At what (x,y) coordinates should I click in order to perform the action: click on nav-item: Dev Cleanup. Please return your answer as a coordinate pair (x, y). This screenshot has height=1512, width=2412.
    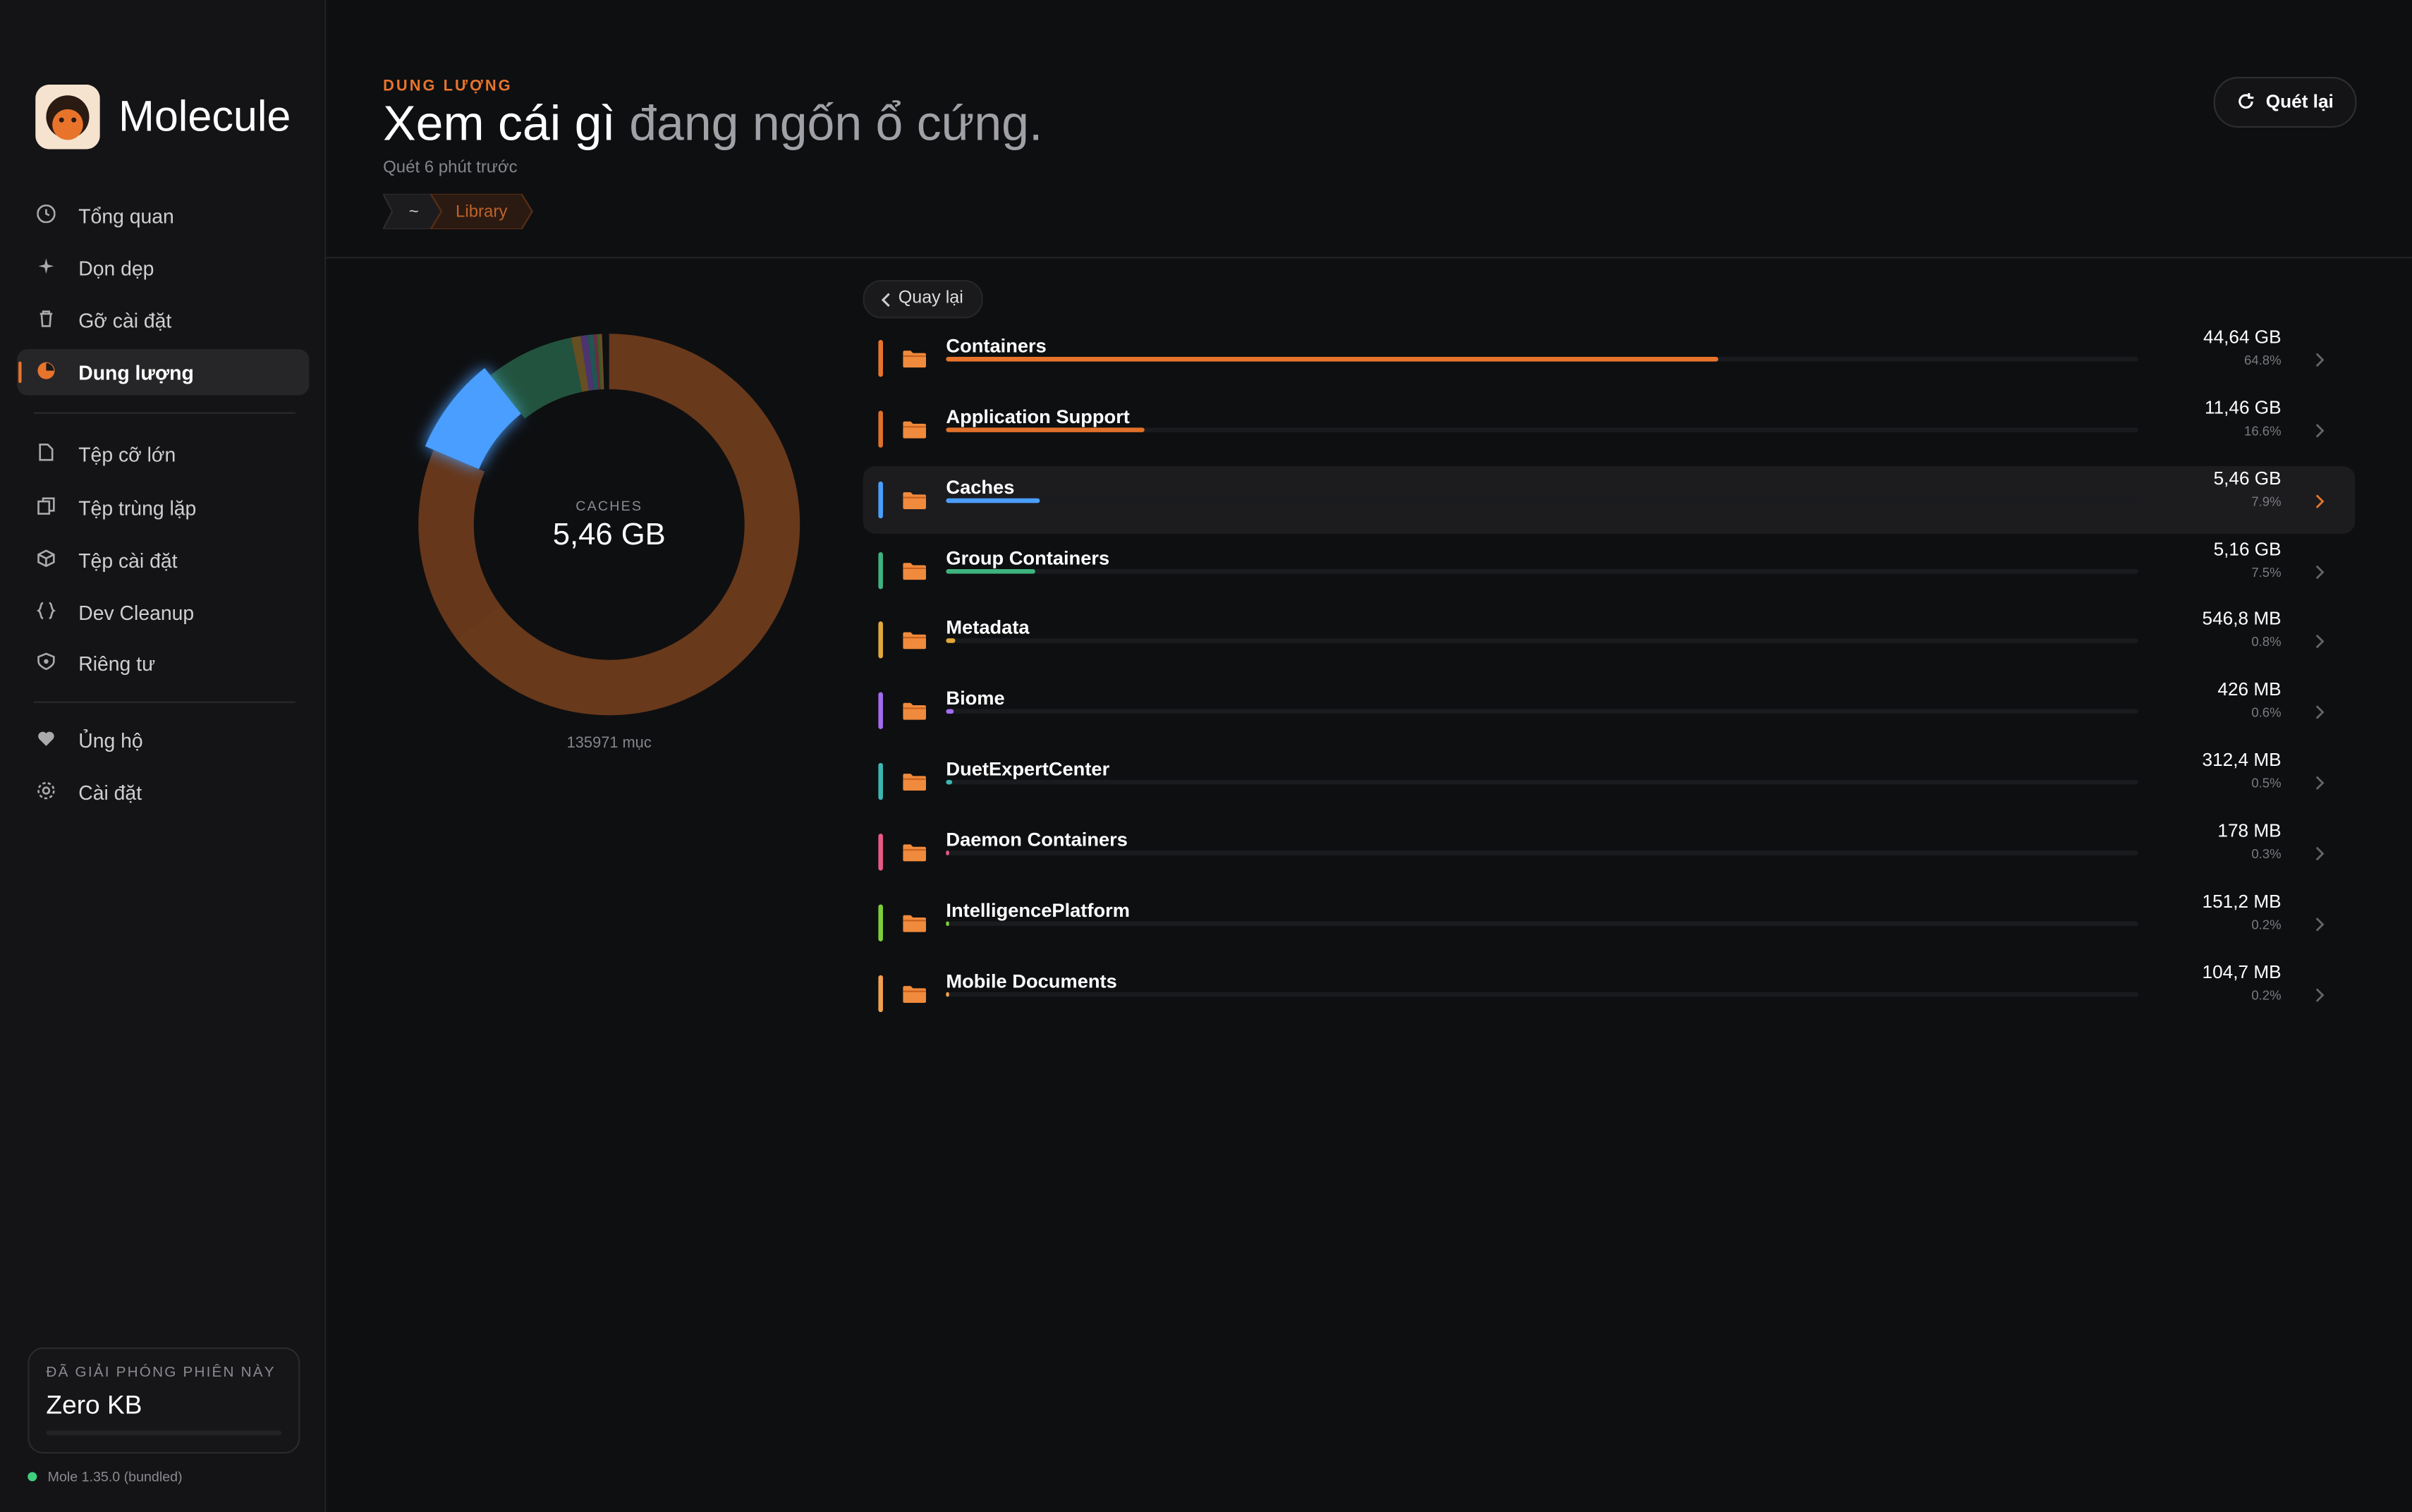
    Looking at the image, I should click on (163, 612).